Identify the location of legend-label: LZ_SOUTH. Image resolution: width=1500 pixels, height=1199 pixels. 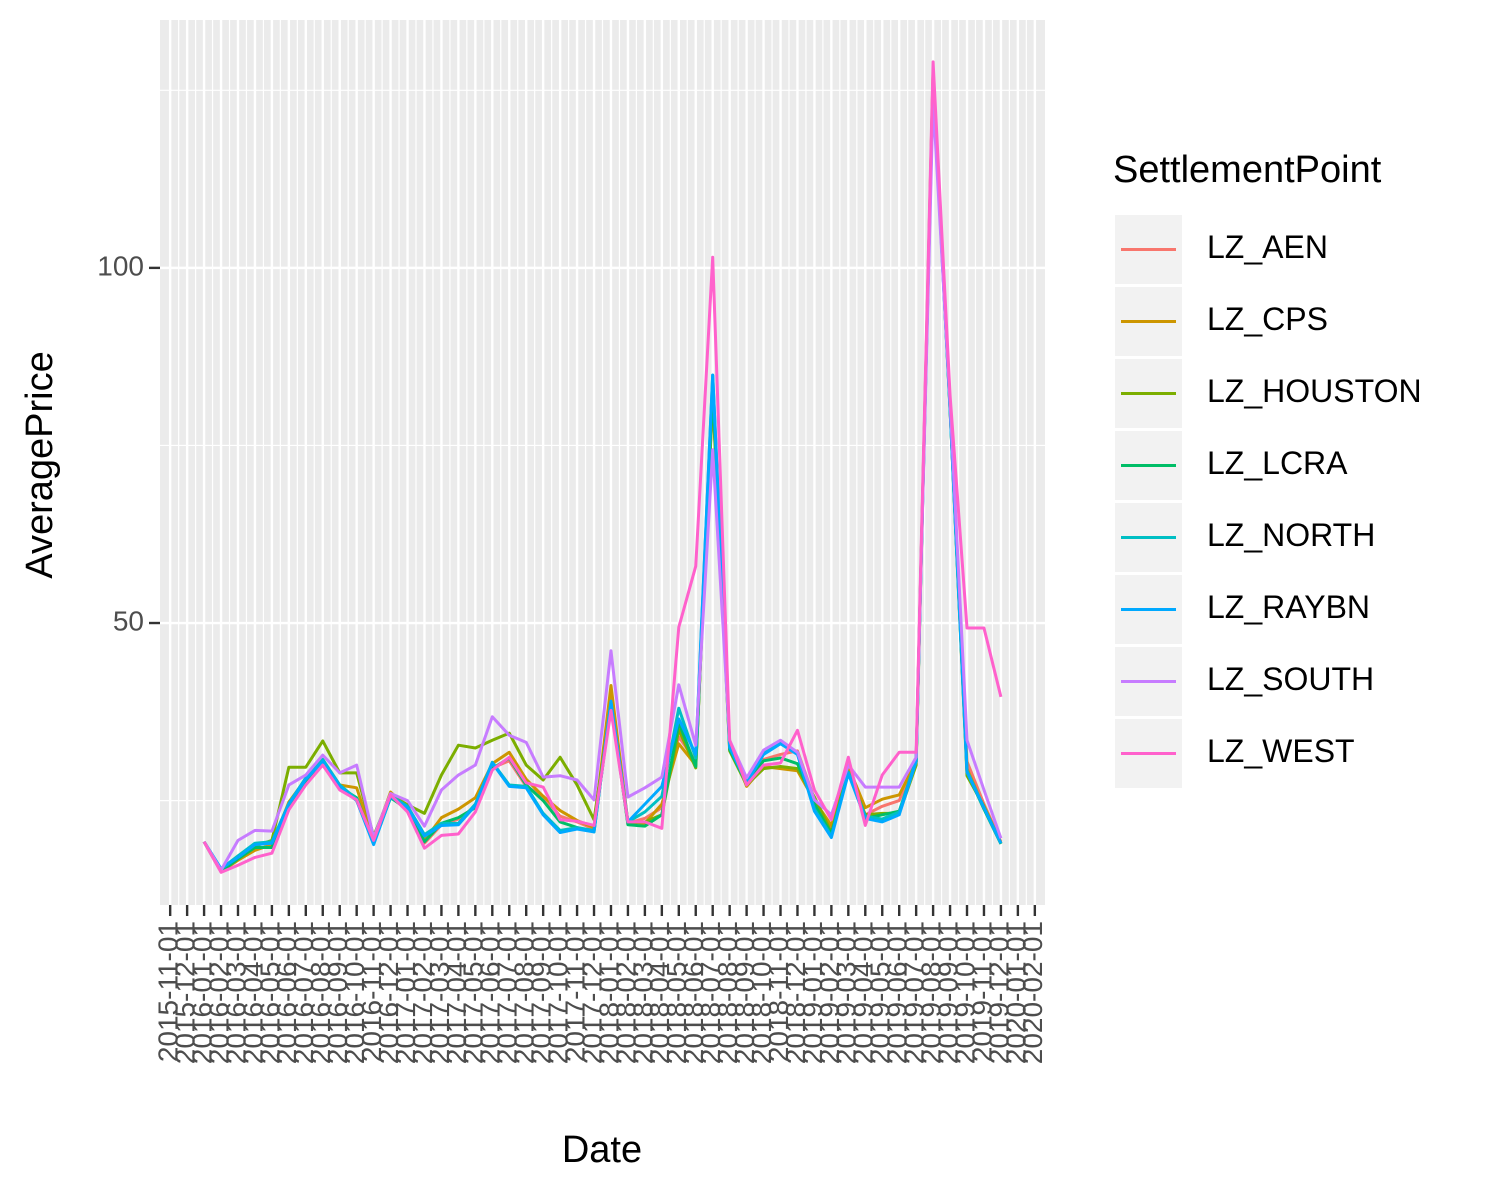
(1290, 679).